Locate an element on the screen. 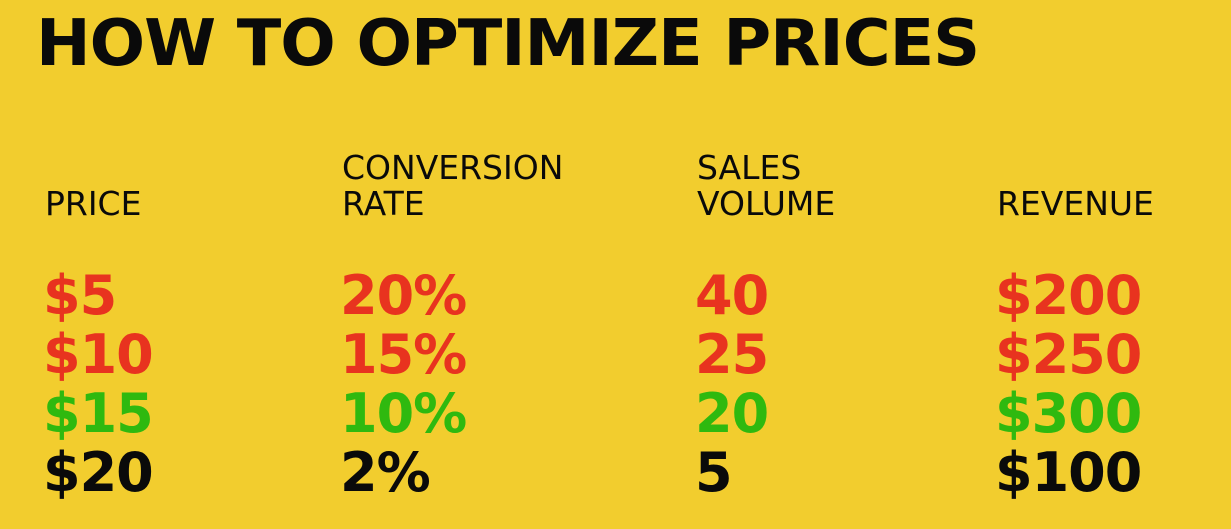 The width and height of the screenshot is (1231, 529). column-values: 40 25 20 5 is located at coordinates (732, 384).